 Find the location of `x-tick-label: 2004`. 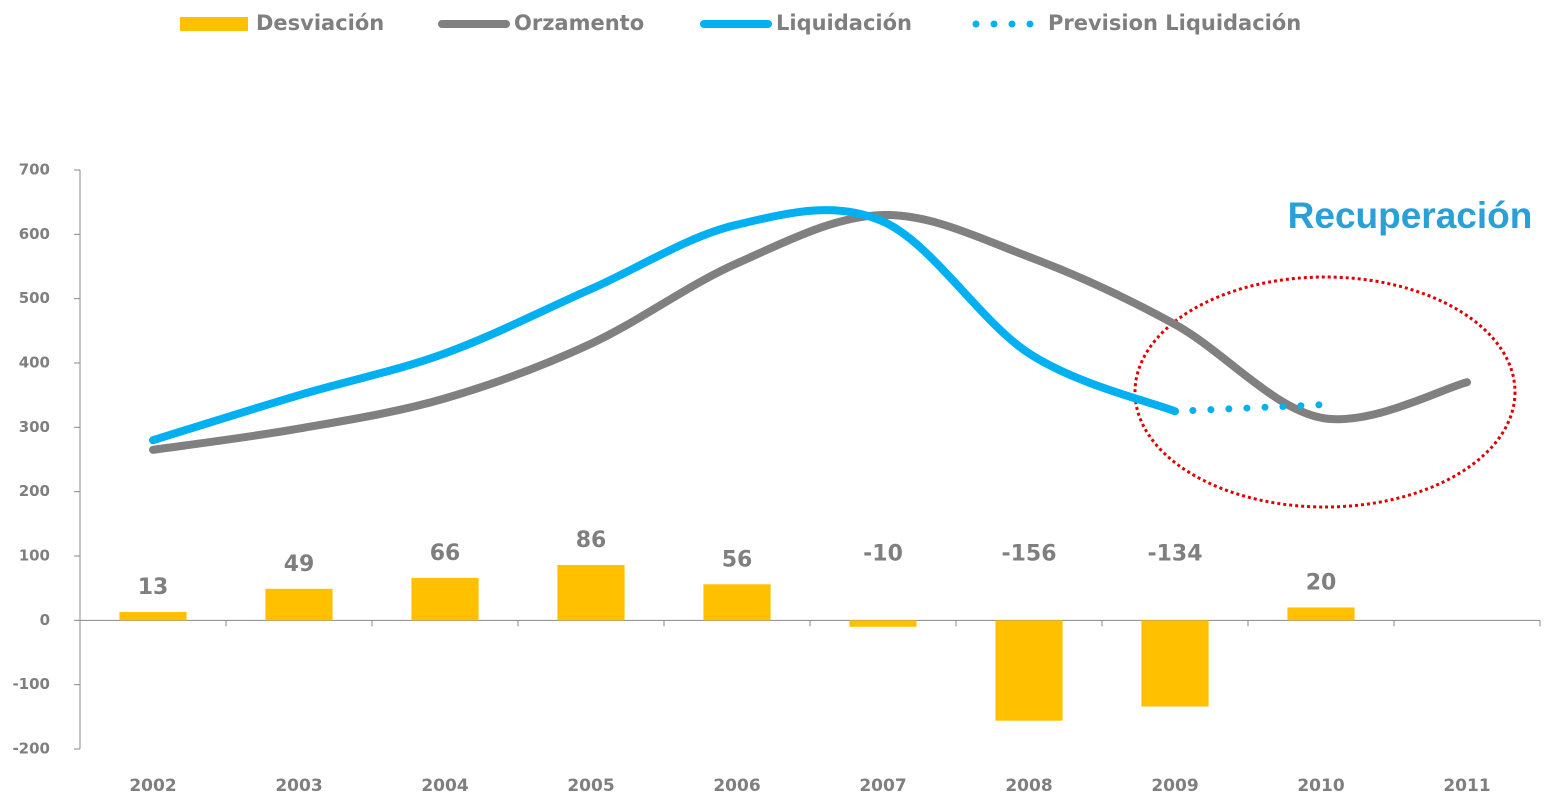

x-tick-label: 2004 is located at coordinates (444, 786).